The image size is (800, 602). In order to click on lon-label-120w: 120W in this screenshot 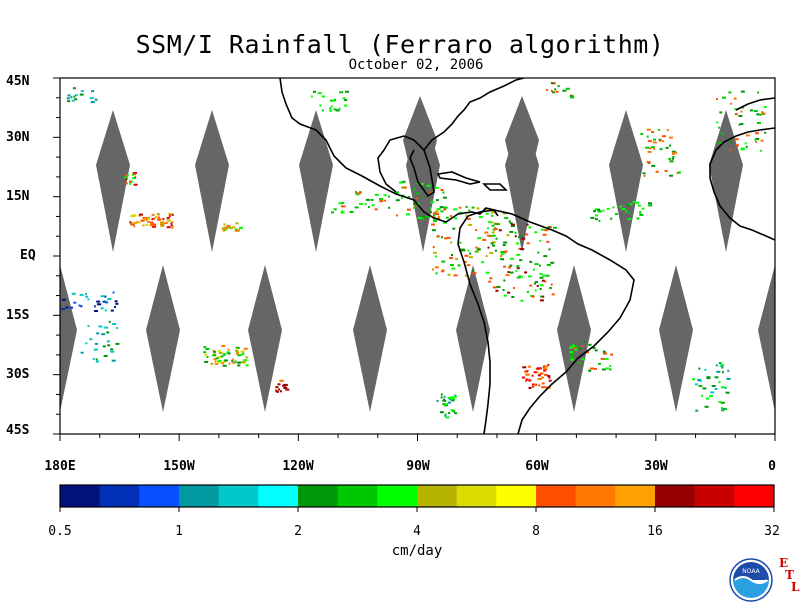, I will do `click(298, 466)`.